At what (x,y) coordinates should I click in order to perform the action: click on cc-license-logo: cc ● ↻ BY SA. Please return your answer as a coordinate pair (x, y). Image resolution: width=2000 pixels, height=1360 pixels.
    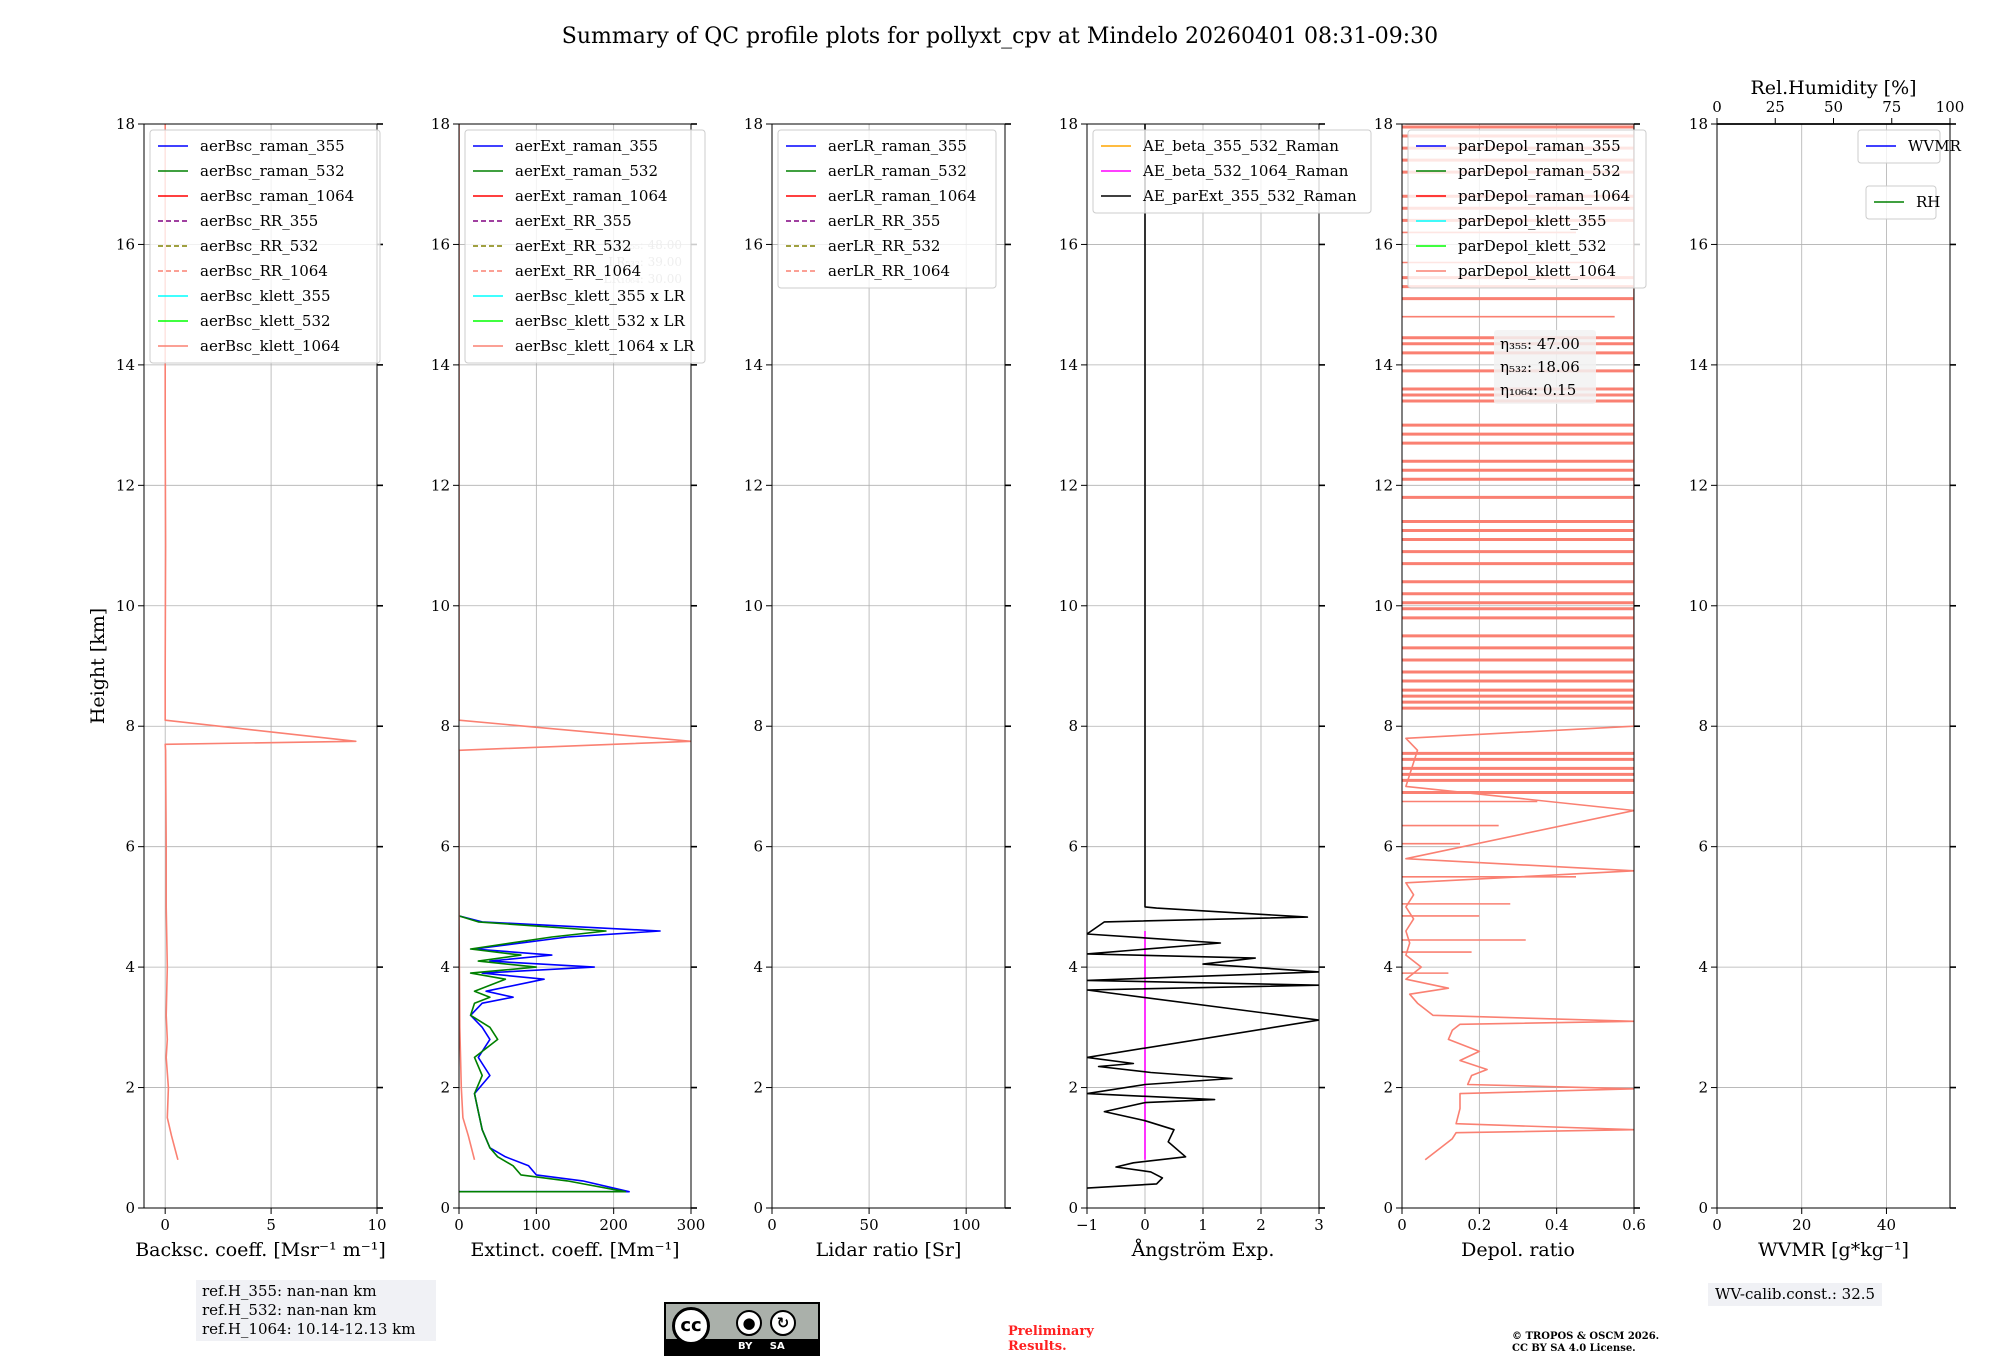
    Looking at the image, I should click on (742, 1329).